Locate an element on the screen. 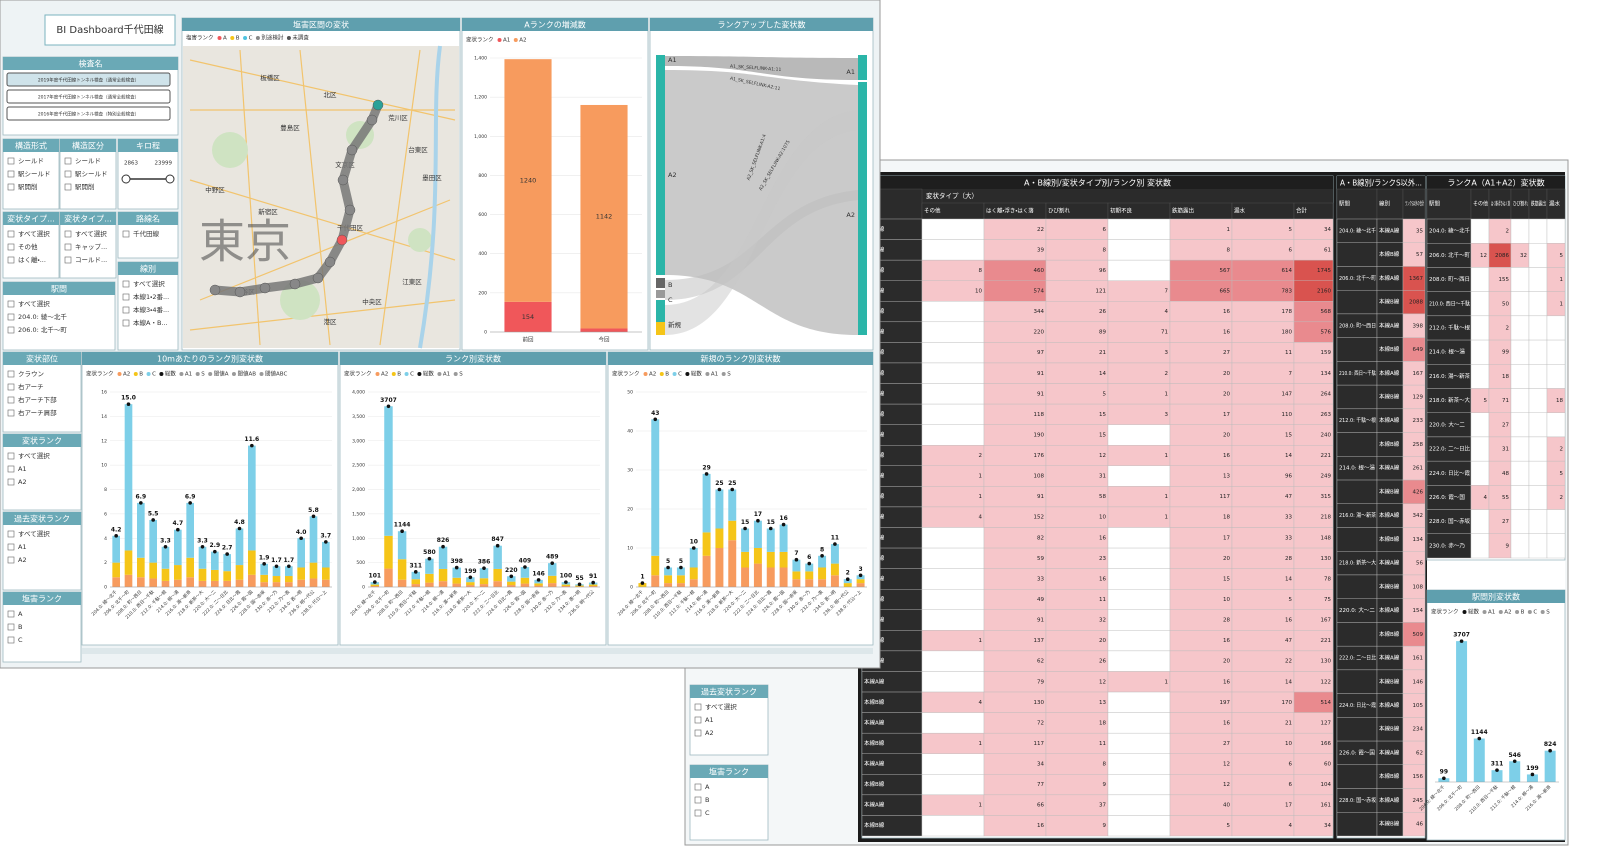  panel-title: 駅間 is located at coordinates (59, 289).